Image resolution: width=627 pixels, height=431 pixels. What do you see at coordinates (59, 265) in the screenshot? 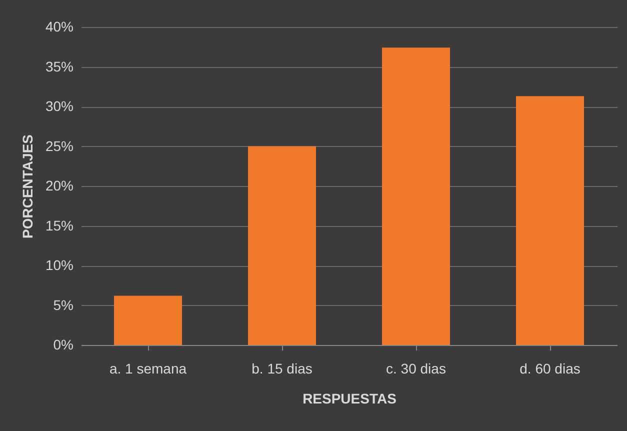
I see `y-tick-label: 10%` at bounding box center [59, 265].